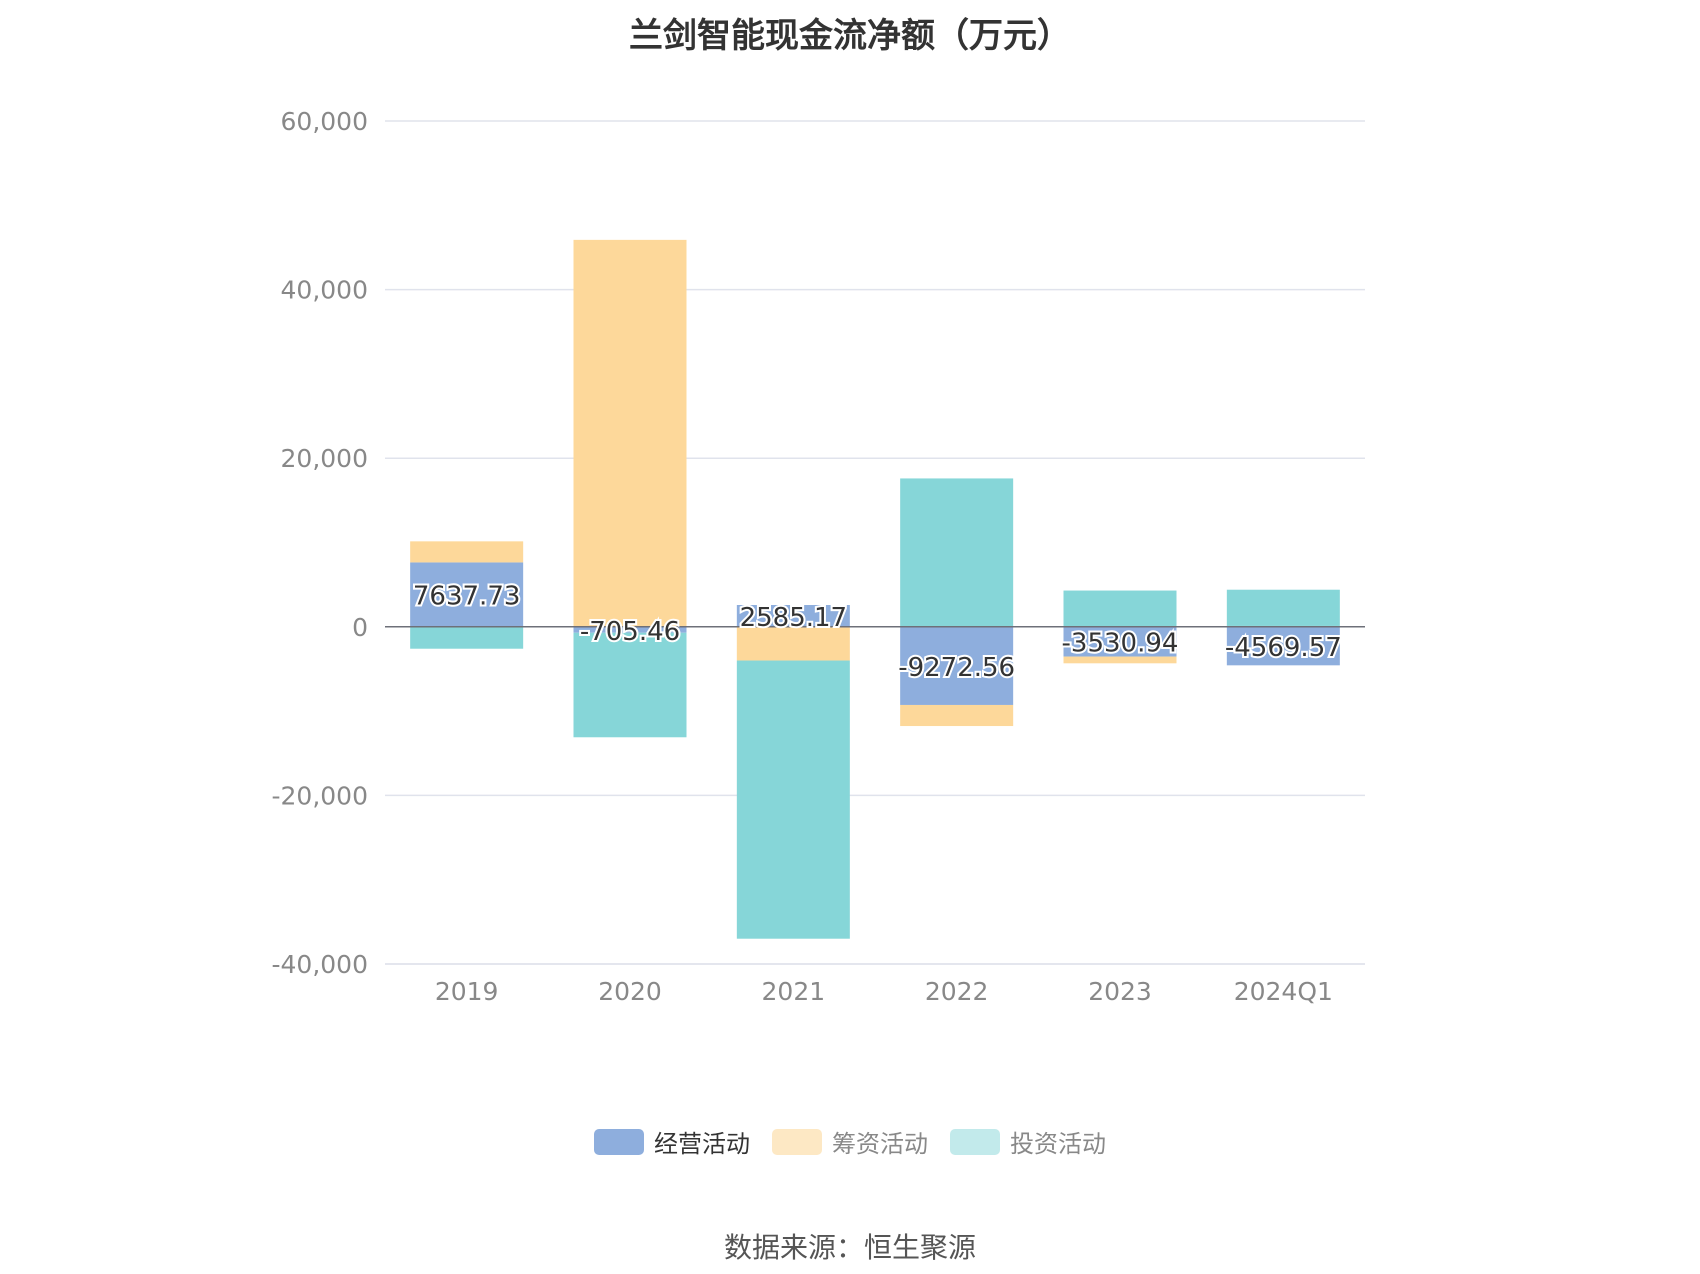 This screenshot has width=1700, height=1274. I want to click on legend-label-operating: 经营活动, so click(702, 1144).